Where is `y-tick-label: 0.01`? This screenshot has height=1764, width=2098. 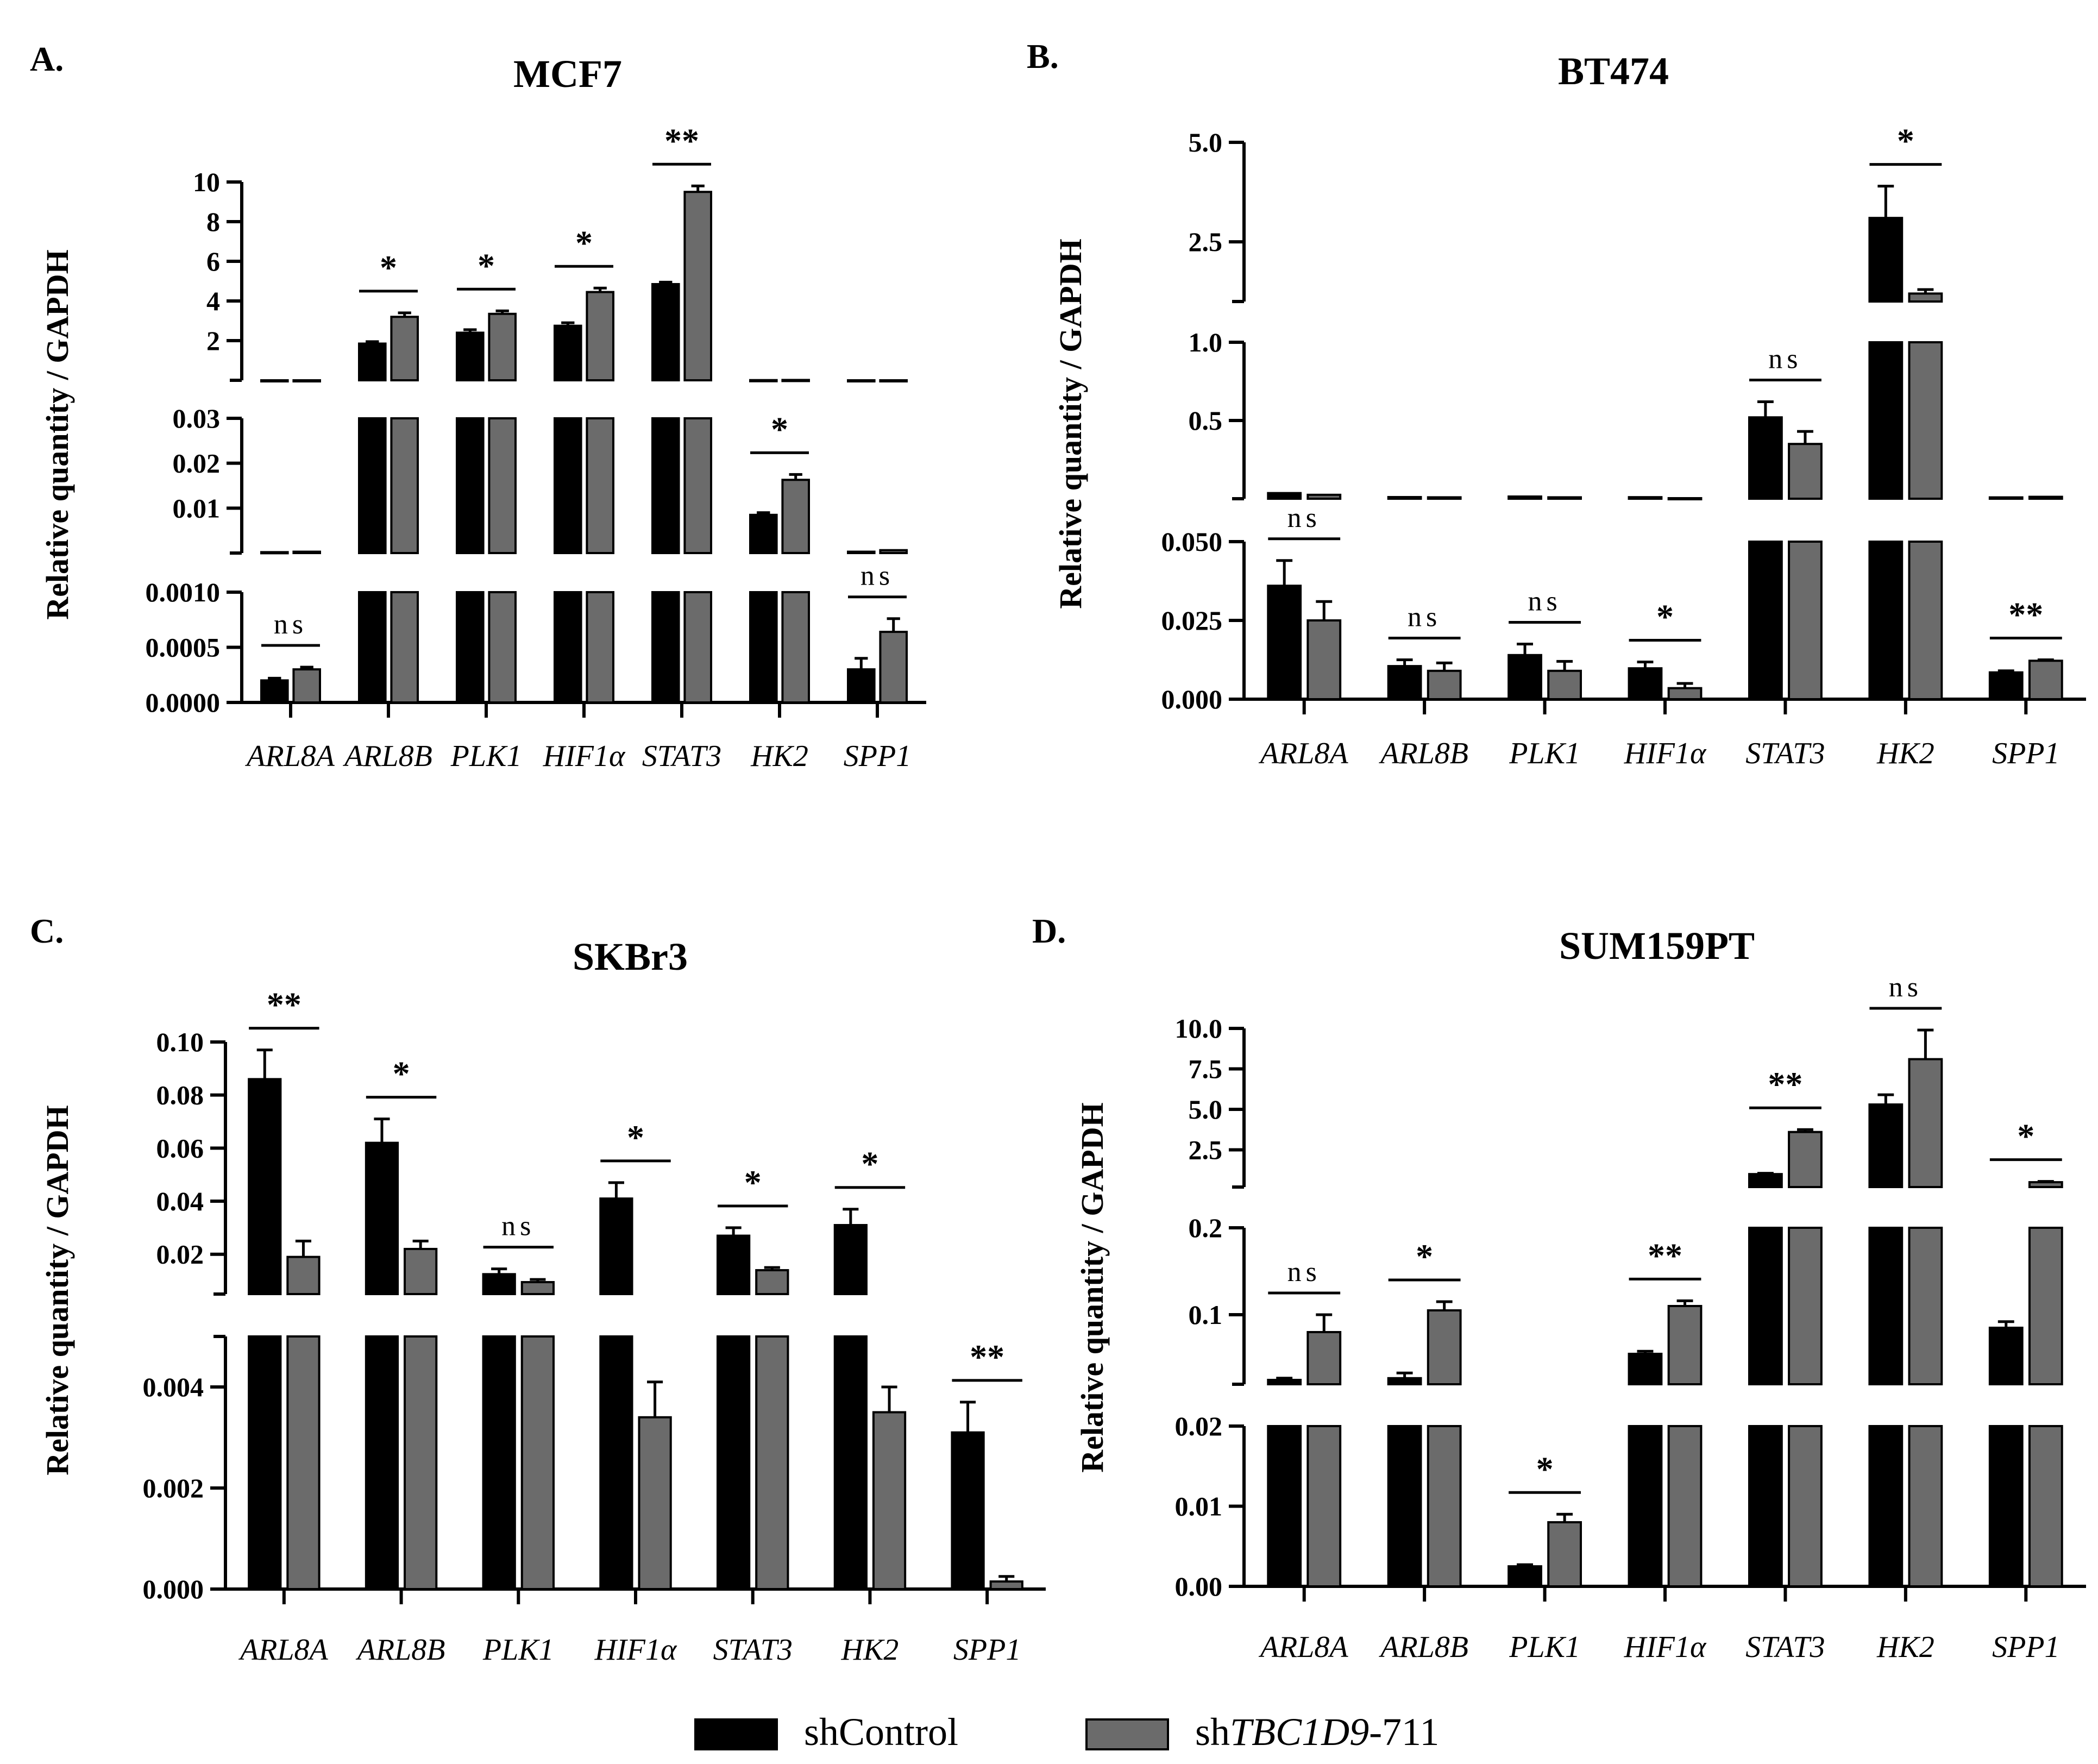 y-tick-label: 0.01 is located at coordinates (1199, 1506).